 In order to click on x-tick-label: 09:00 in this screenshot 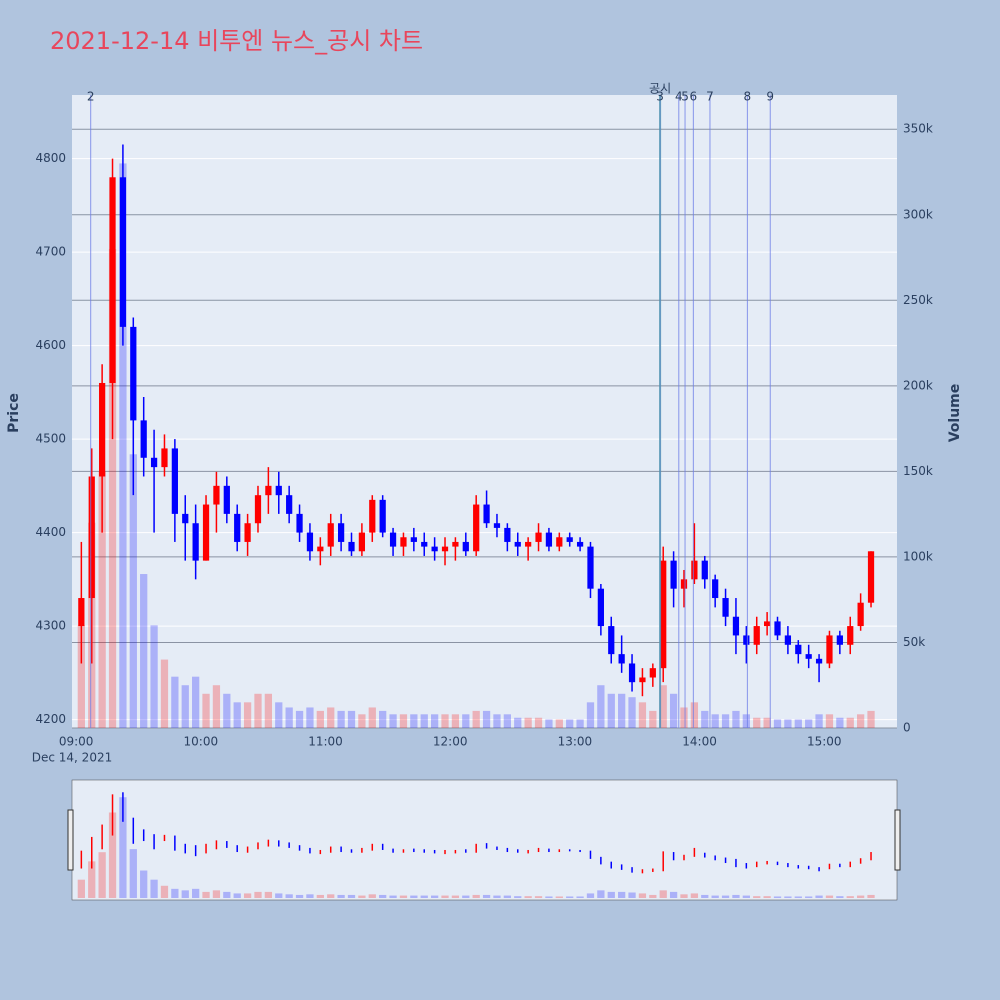, I will do `click(76, 742)`.